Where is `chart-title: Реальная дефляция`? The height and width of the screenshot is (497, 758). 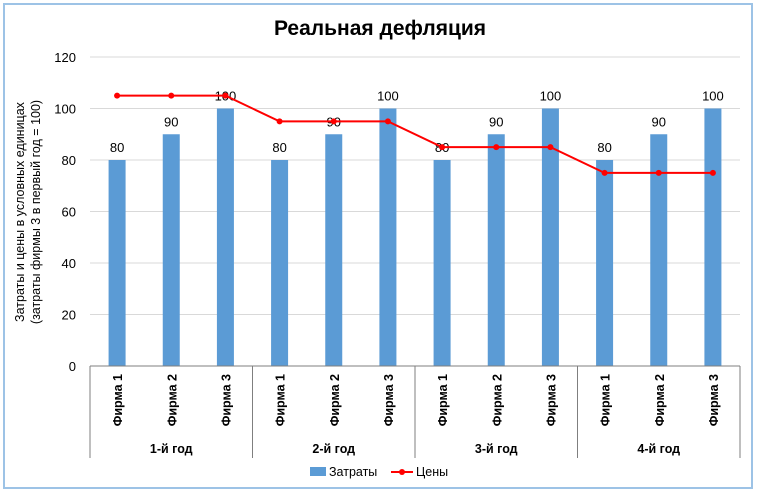 chart-title: Реальная дефляция is located at coordinates (380, 28).